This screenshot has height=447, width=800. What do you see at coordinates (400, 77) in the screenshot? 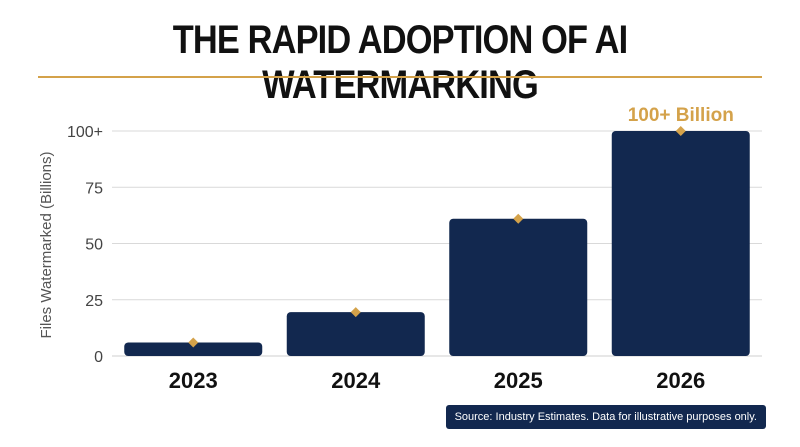
I see `title-divider` at bounding box center [400, 77].